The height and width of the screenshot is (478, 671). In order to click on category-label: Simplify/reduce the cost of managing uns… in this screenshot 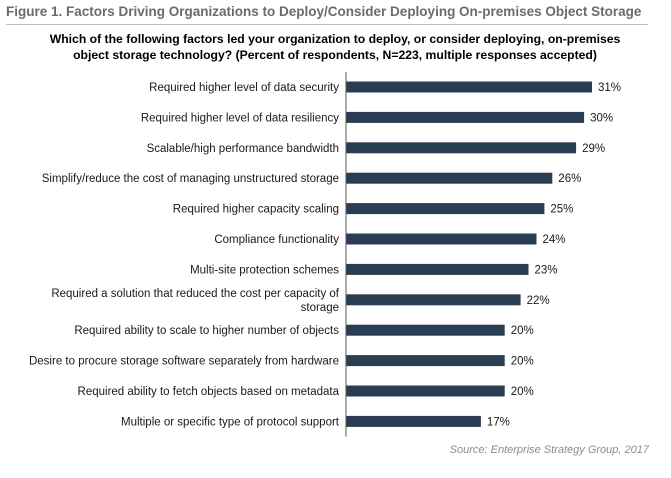, I will do `click(190, 179)`.